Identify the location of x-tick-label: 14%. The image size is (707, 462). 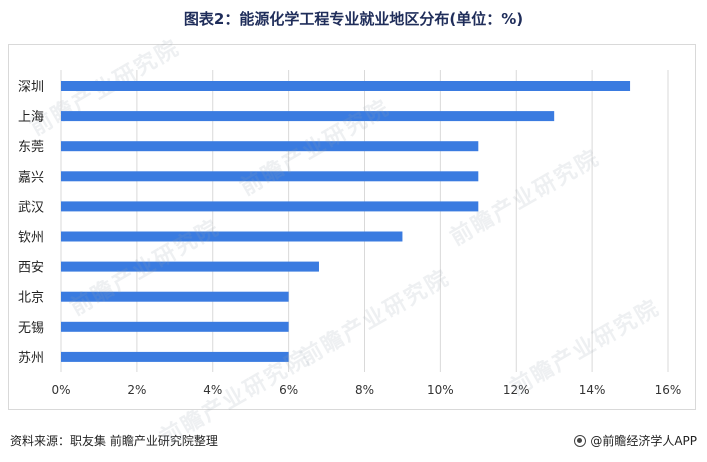
(592, 390).